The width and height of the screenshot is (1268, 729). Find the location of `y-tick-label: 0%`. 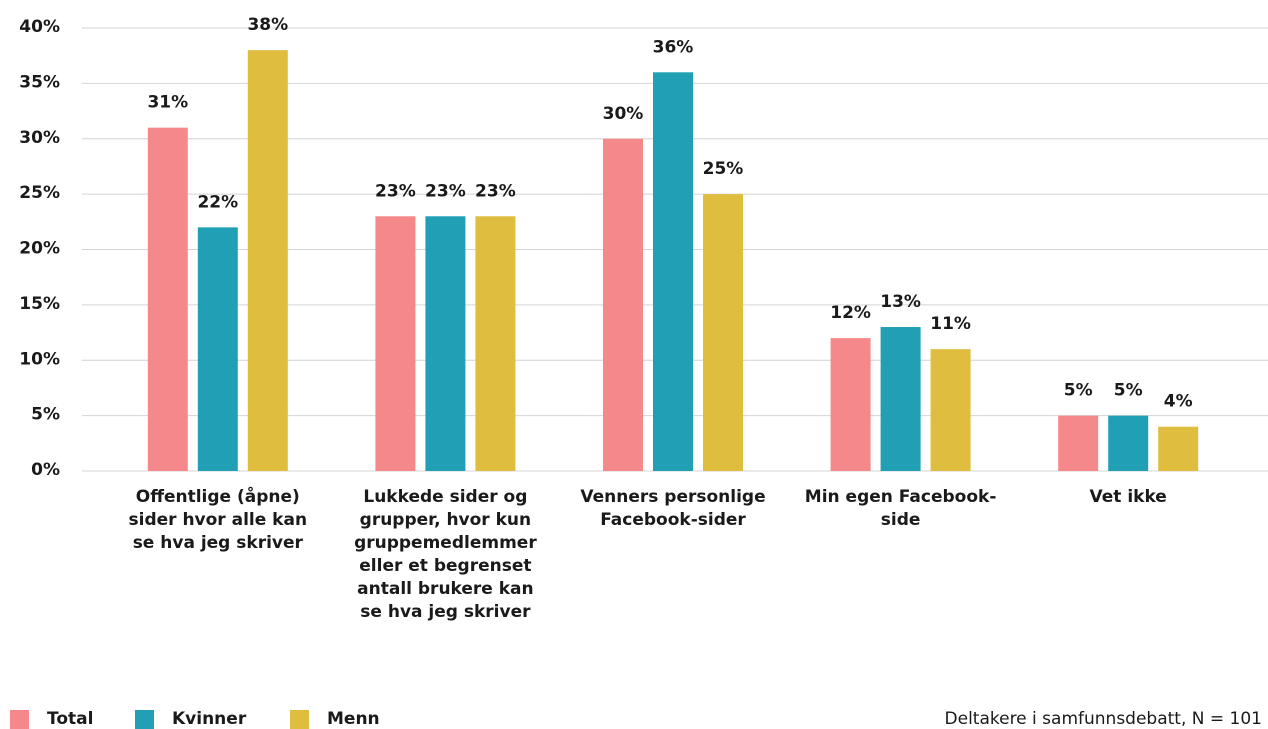

y-tick-label: 0% is located at coordinates (45, 470).